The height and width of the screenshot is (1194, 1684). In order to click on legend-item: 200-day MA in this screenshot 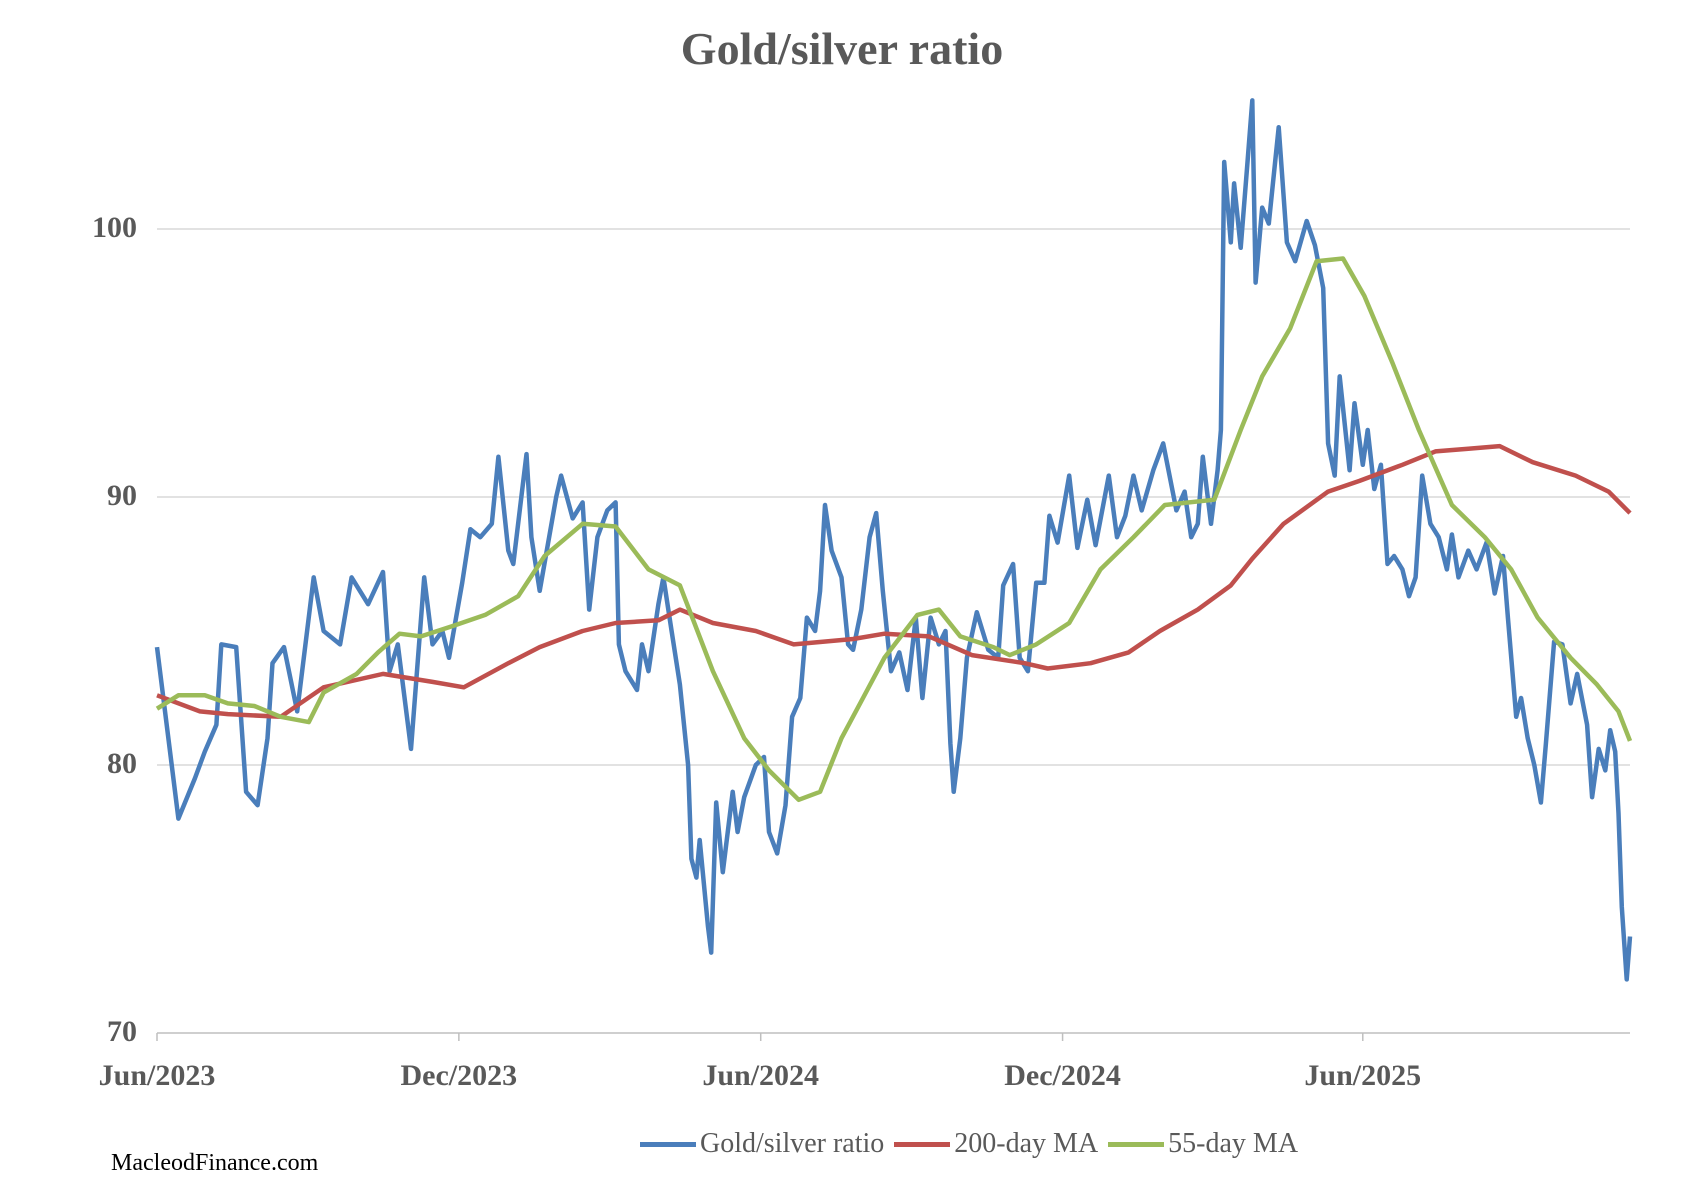, I will do `click(996, 1144)`.